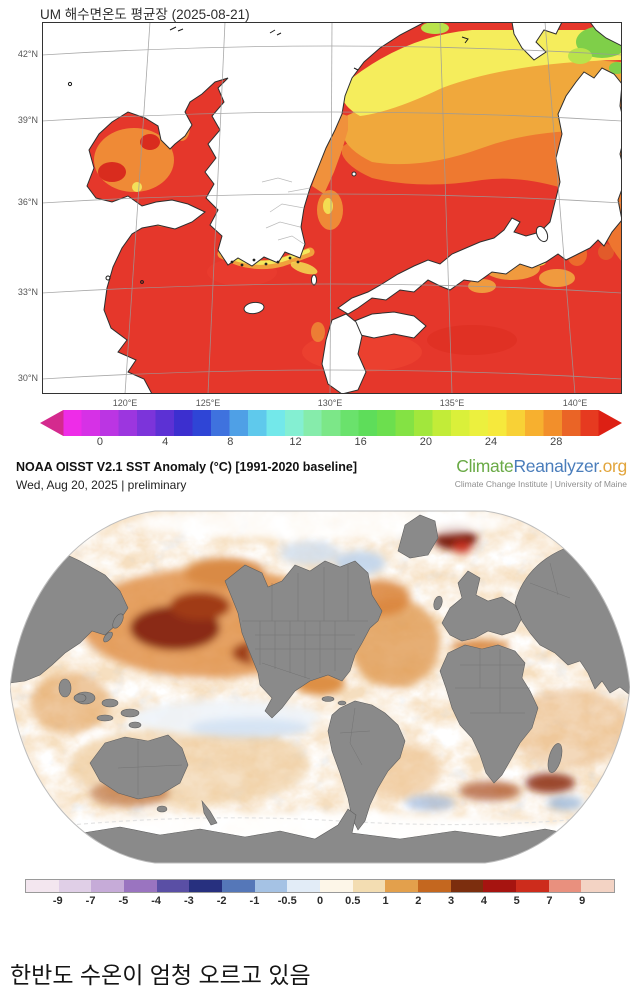  I want to click on sst-colorbar-tick-label: 8, so click(230, 442).